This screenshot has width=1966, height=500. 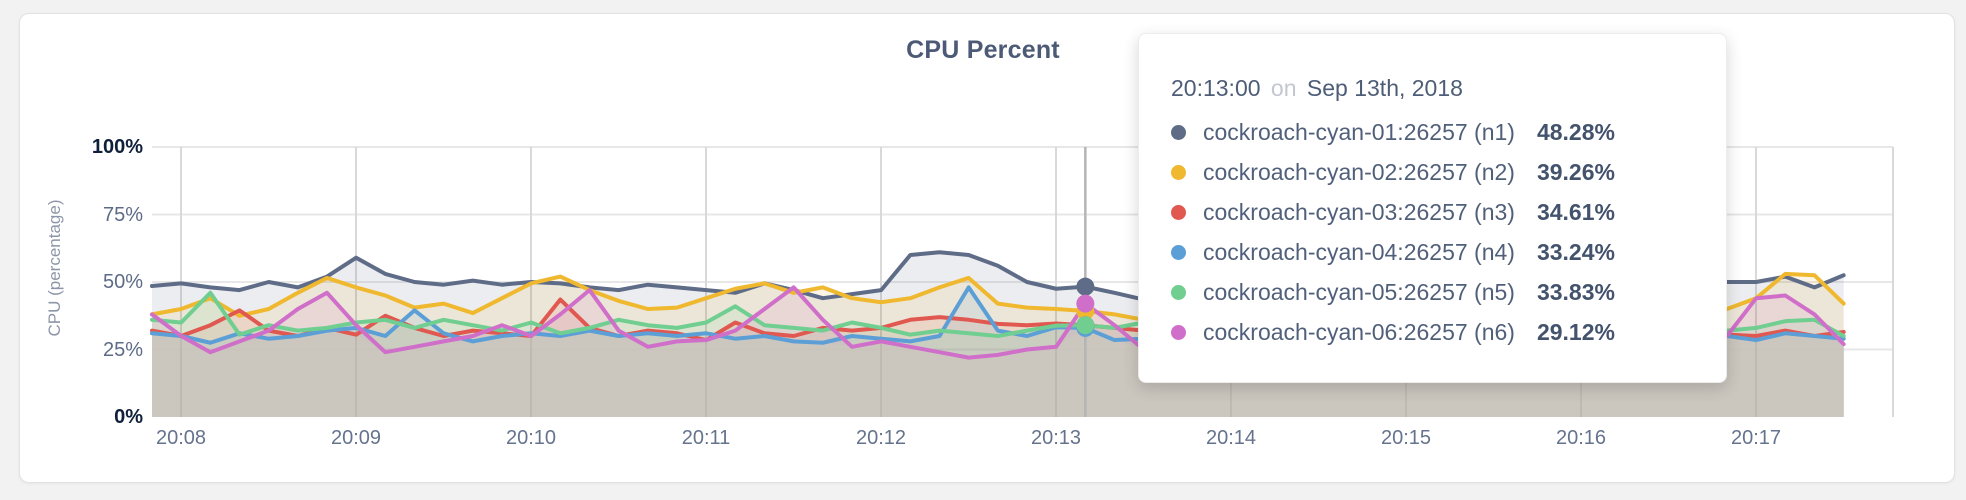 I want to click on x-tick-label: 20:12, so click(x=881, y=438).